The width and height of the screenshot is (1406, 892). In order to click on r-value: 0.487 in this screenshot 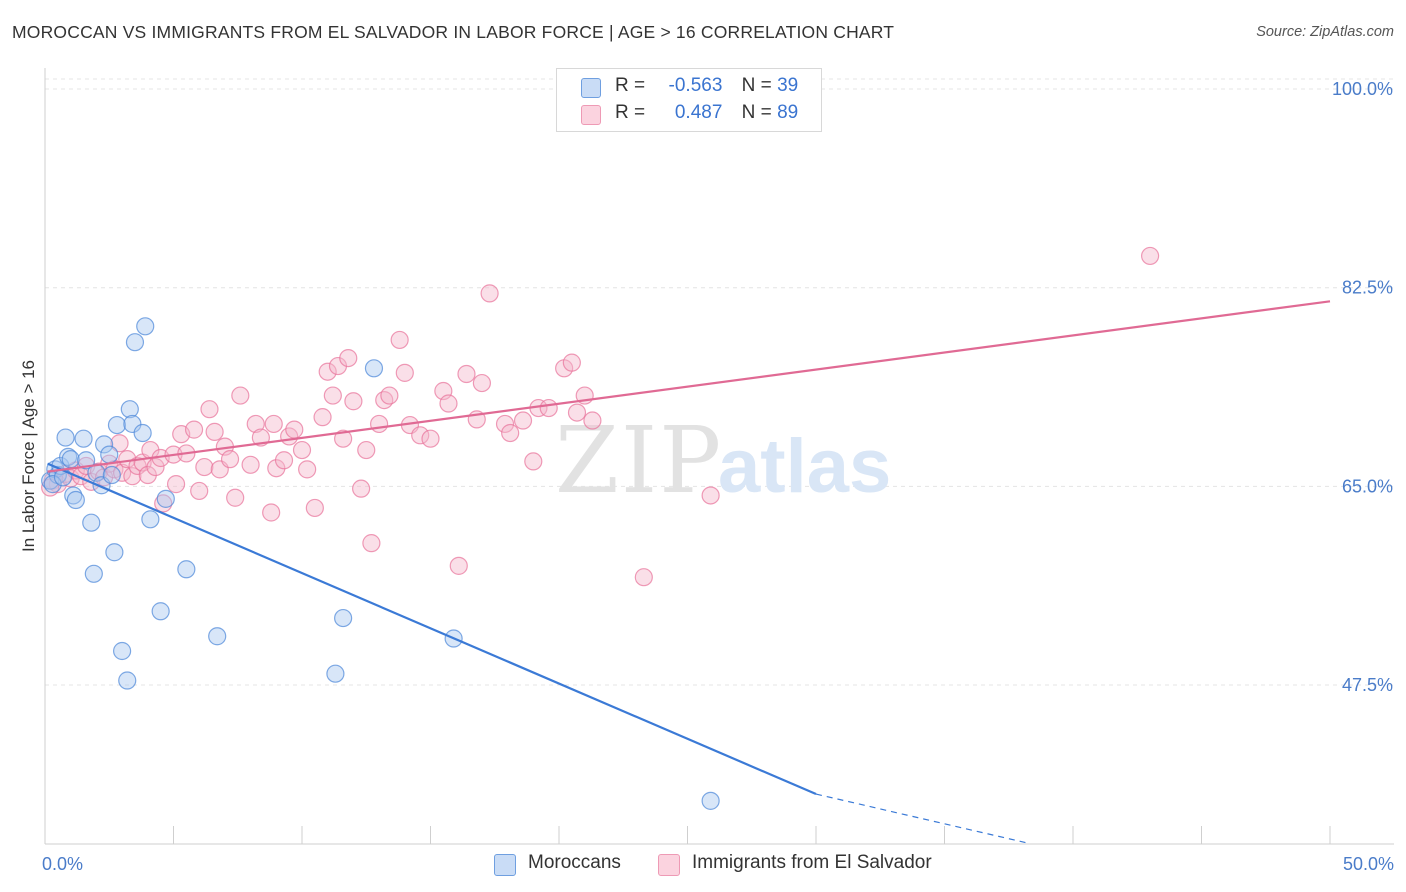, I will do `click(698, 112)`.